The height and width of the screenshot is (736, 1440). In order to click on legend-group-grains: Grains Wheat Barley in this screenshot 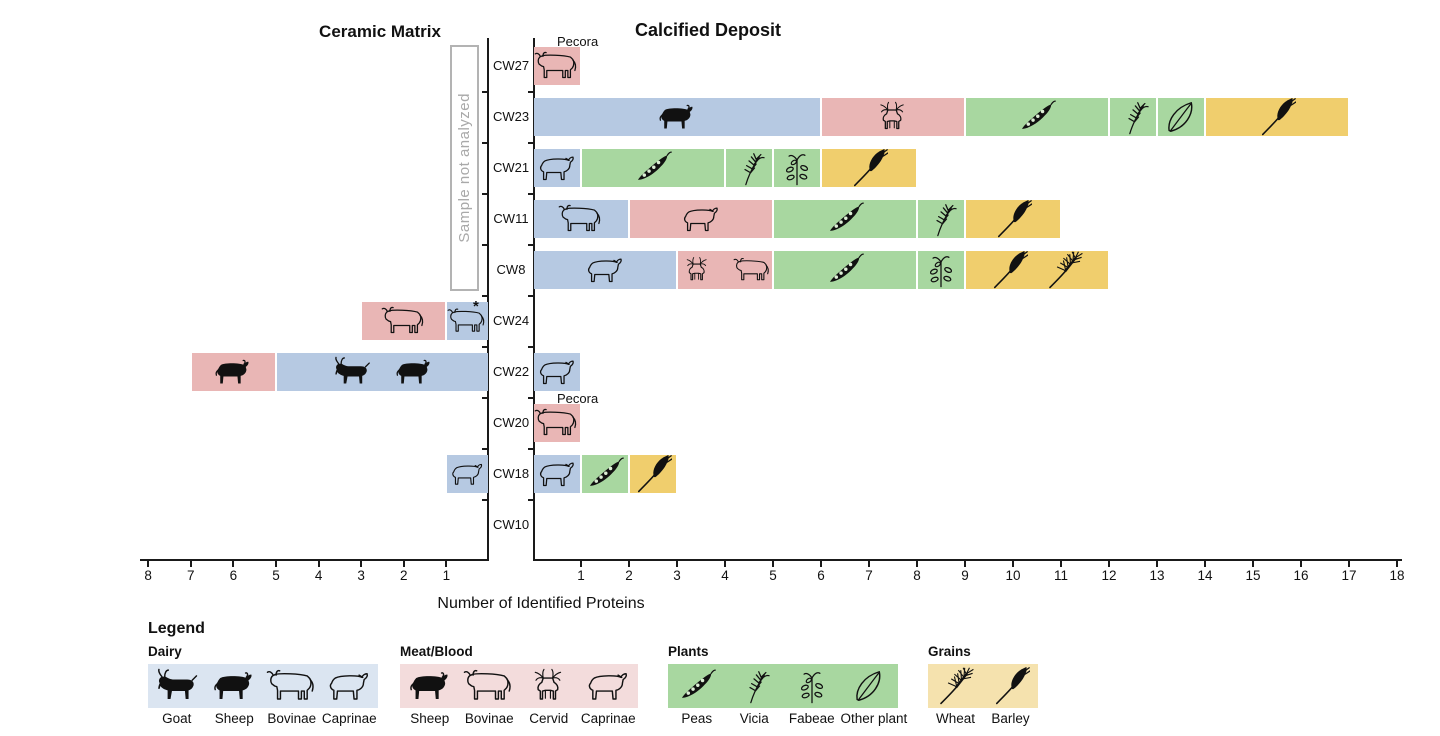, I will do `click(983, 685)`.